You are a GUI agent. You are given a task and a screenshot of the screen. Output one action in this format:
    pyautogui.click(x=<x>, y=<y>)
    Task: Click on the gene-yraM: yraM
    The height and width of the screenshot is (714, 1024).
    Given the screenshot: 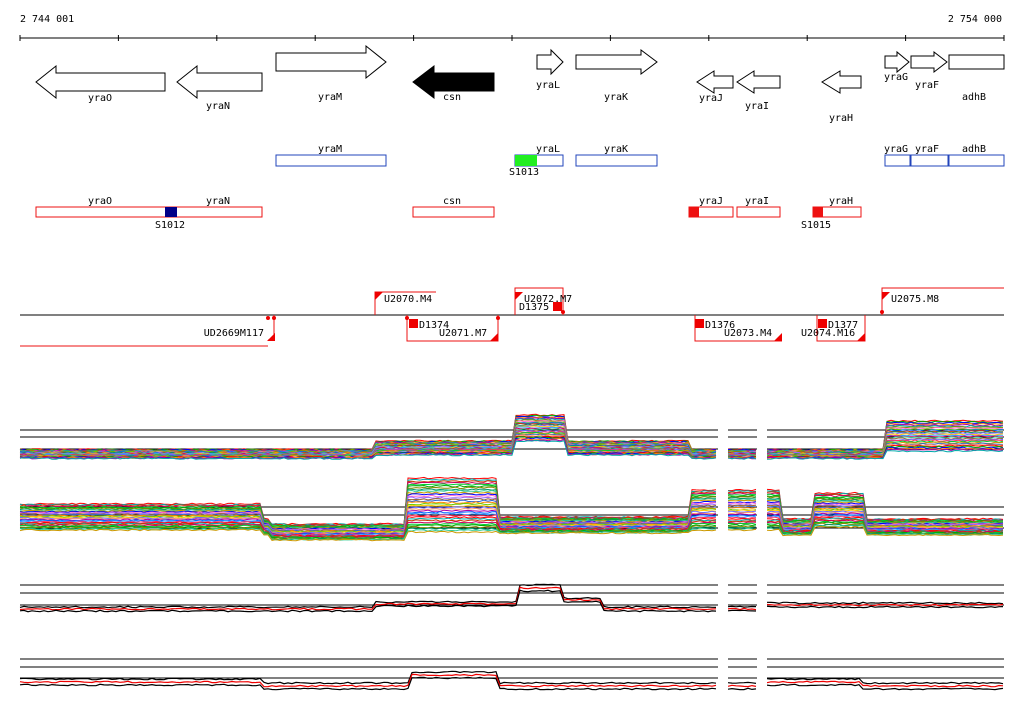 What is the action you would take?
    pyautogui.click(x=331, y=73)
    